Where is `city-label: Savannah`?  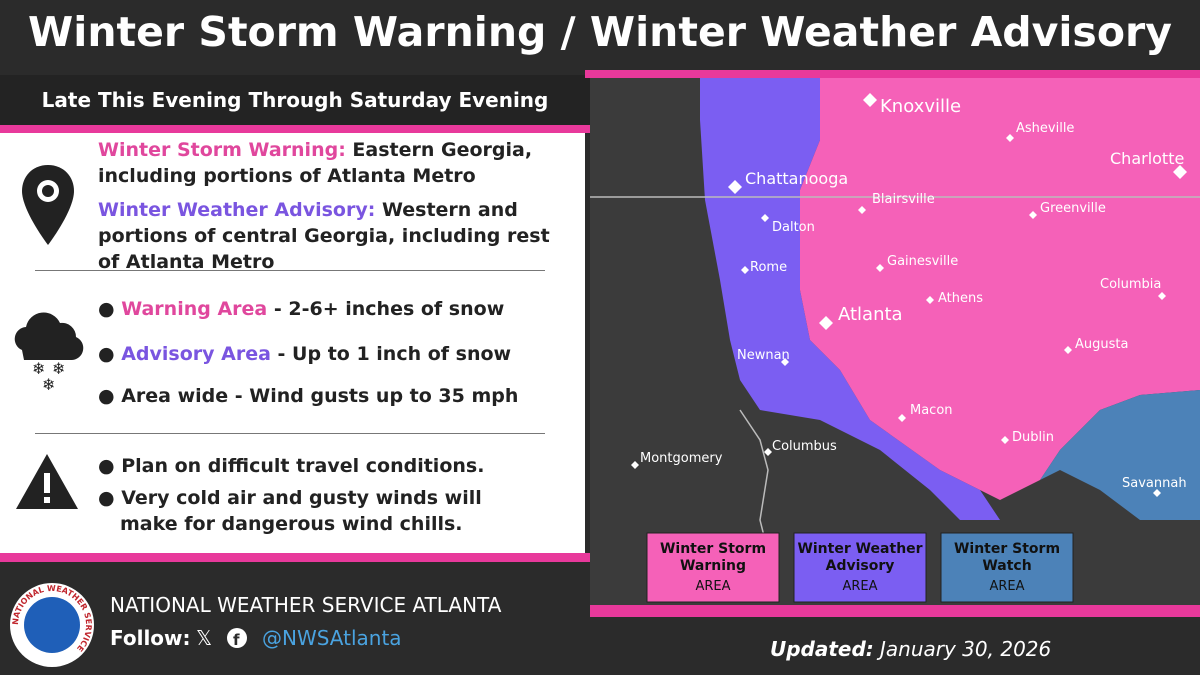 city-label: Savannah is located at coordinates (1154, 483).